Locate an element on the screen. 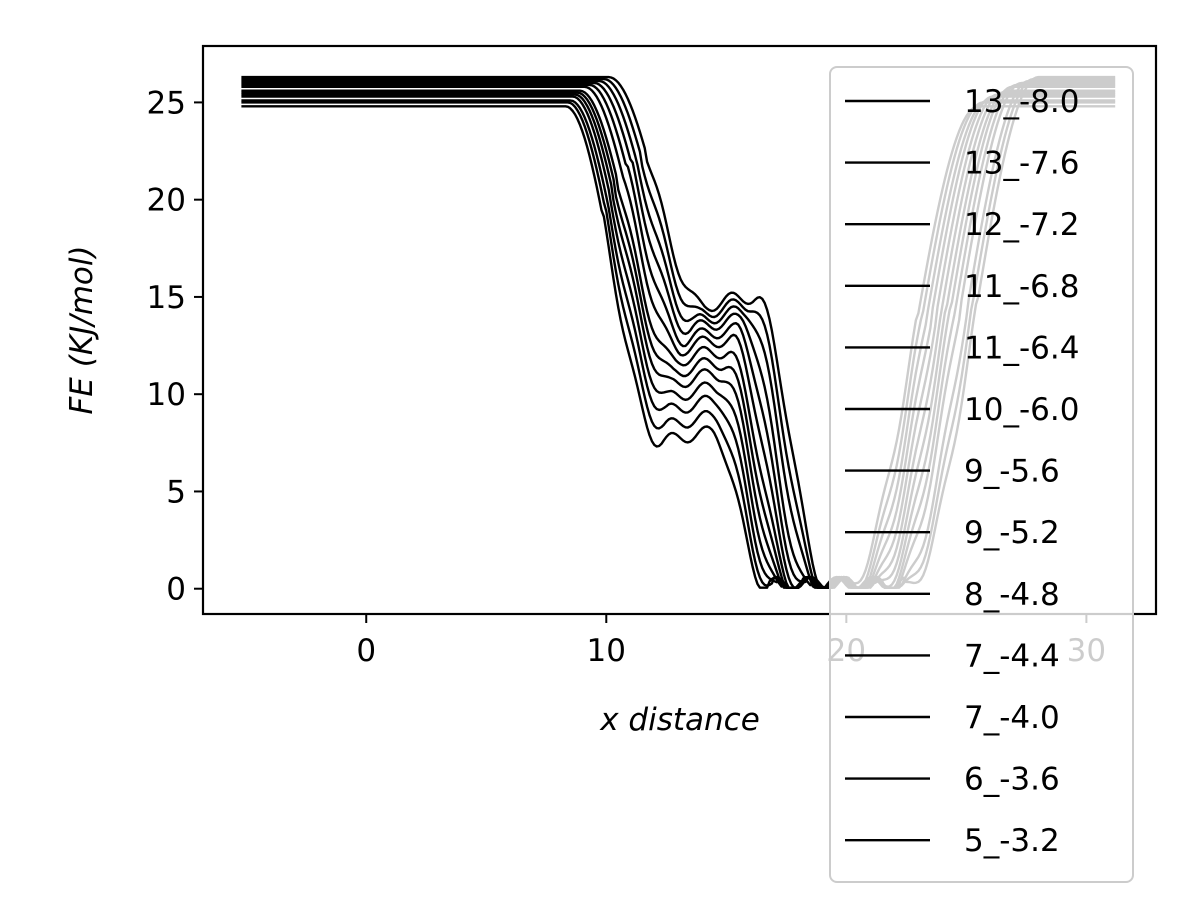 The width and height of the screenshot is (1200, 900). legend-label: 6_-3.6 is located at coordinates (1012, 780).